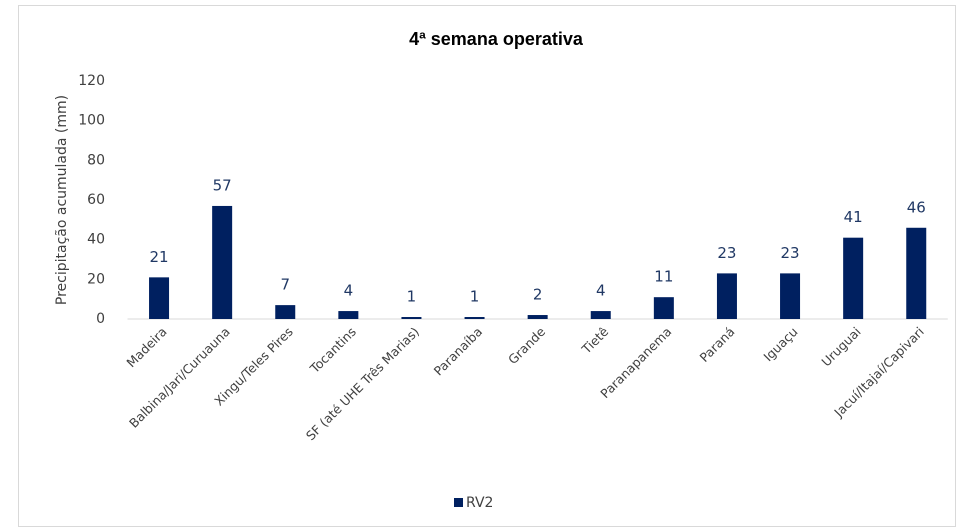  I want to click on value-label: 41, so click(853, 217).